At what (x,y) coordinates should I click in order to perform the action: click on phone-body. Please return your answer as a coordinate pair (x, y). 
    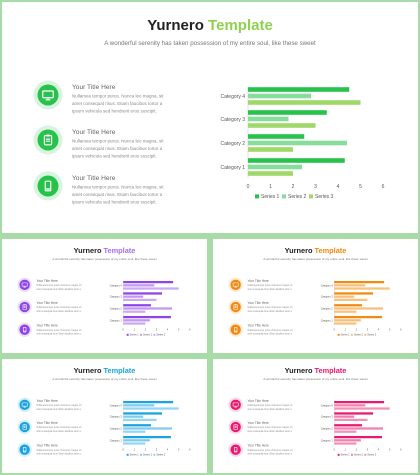
    Looking at the image, I should click on (25, 449).